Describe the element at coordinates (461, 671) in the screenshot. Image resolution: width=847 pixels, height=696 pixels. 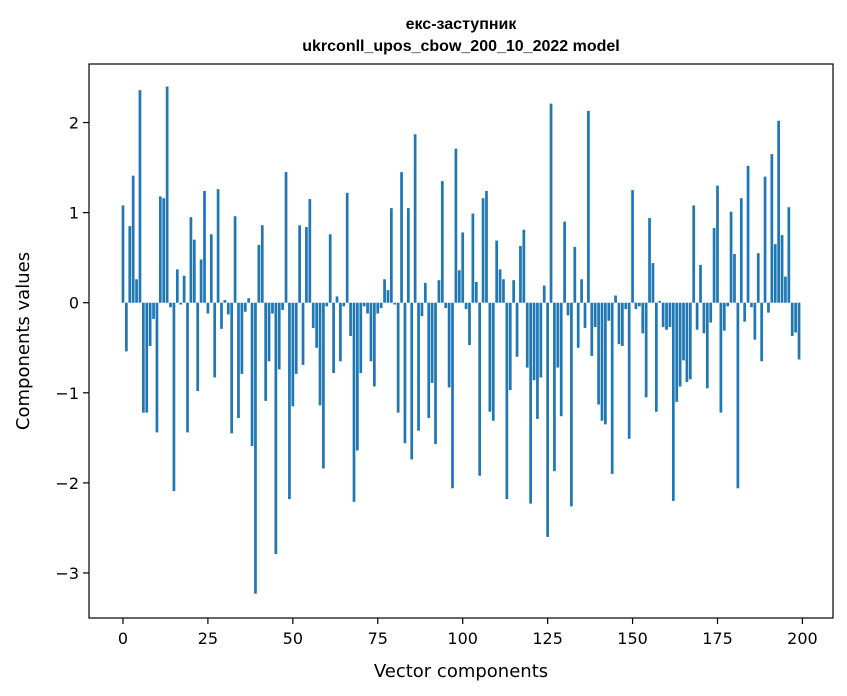
I see `x-axis-label: Vector components` at that location.